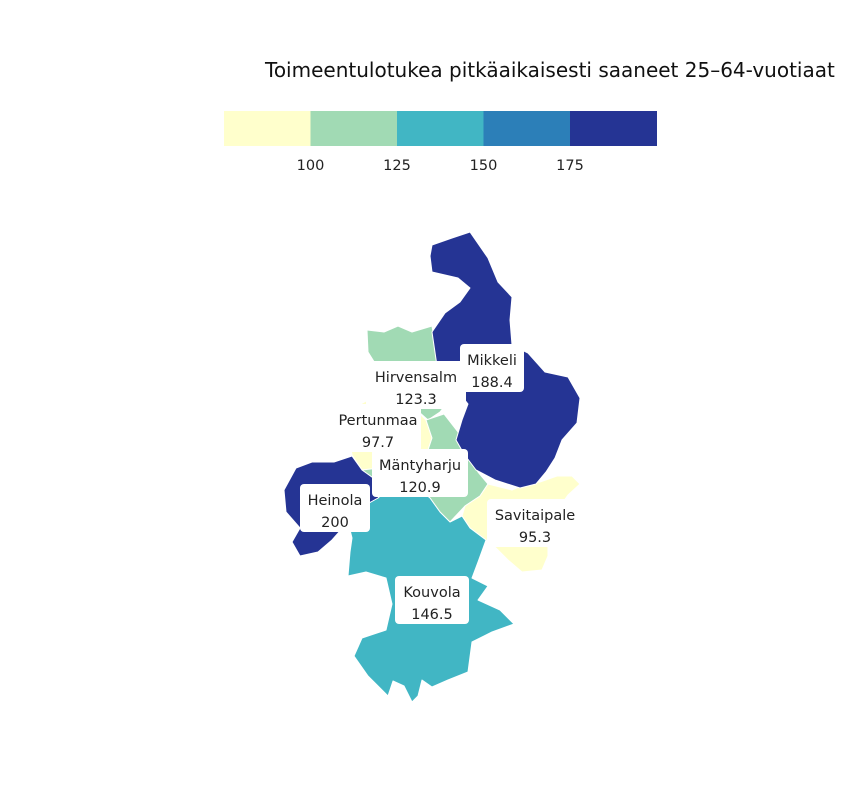 The image size is (864, 792). I want to click on region-name: Kouvola, so click(431, 593).